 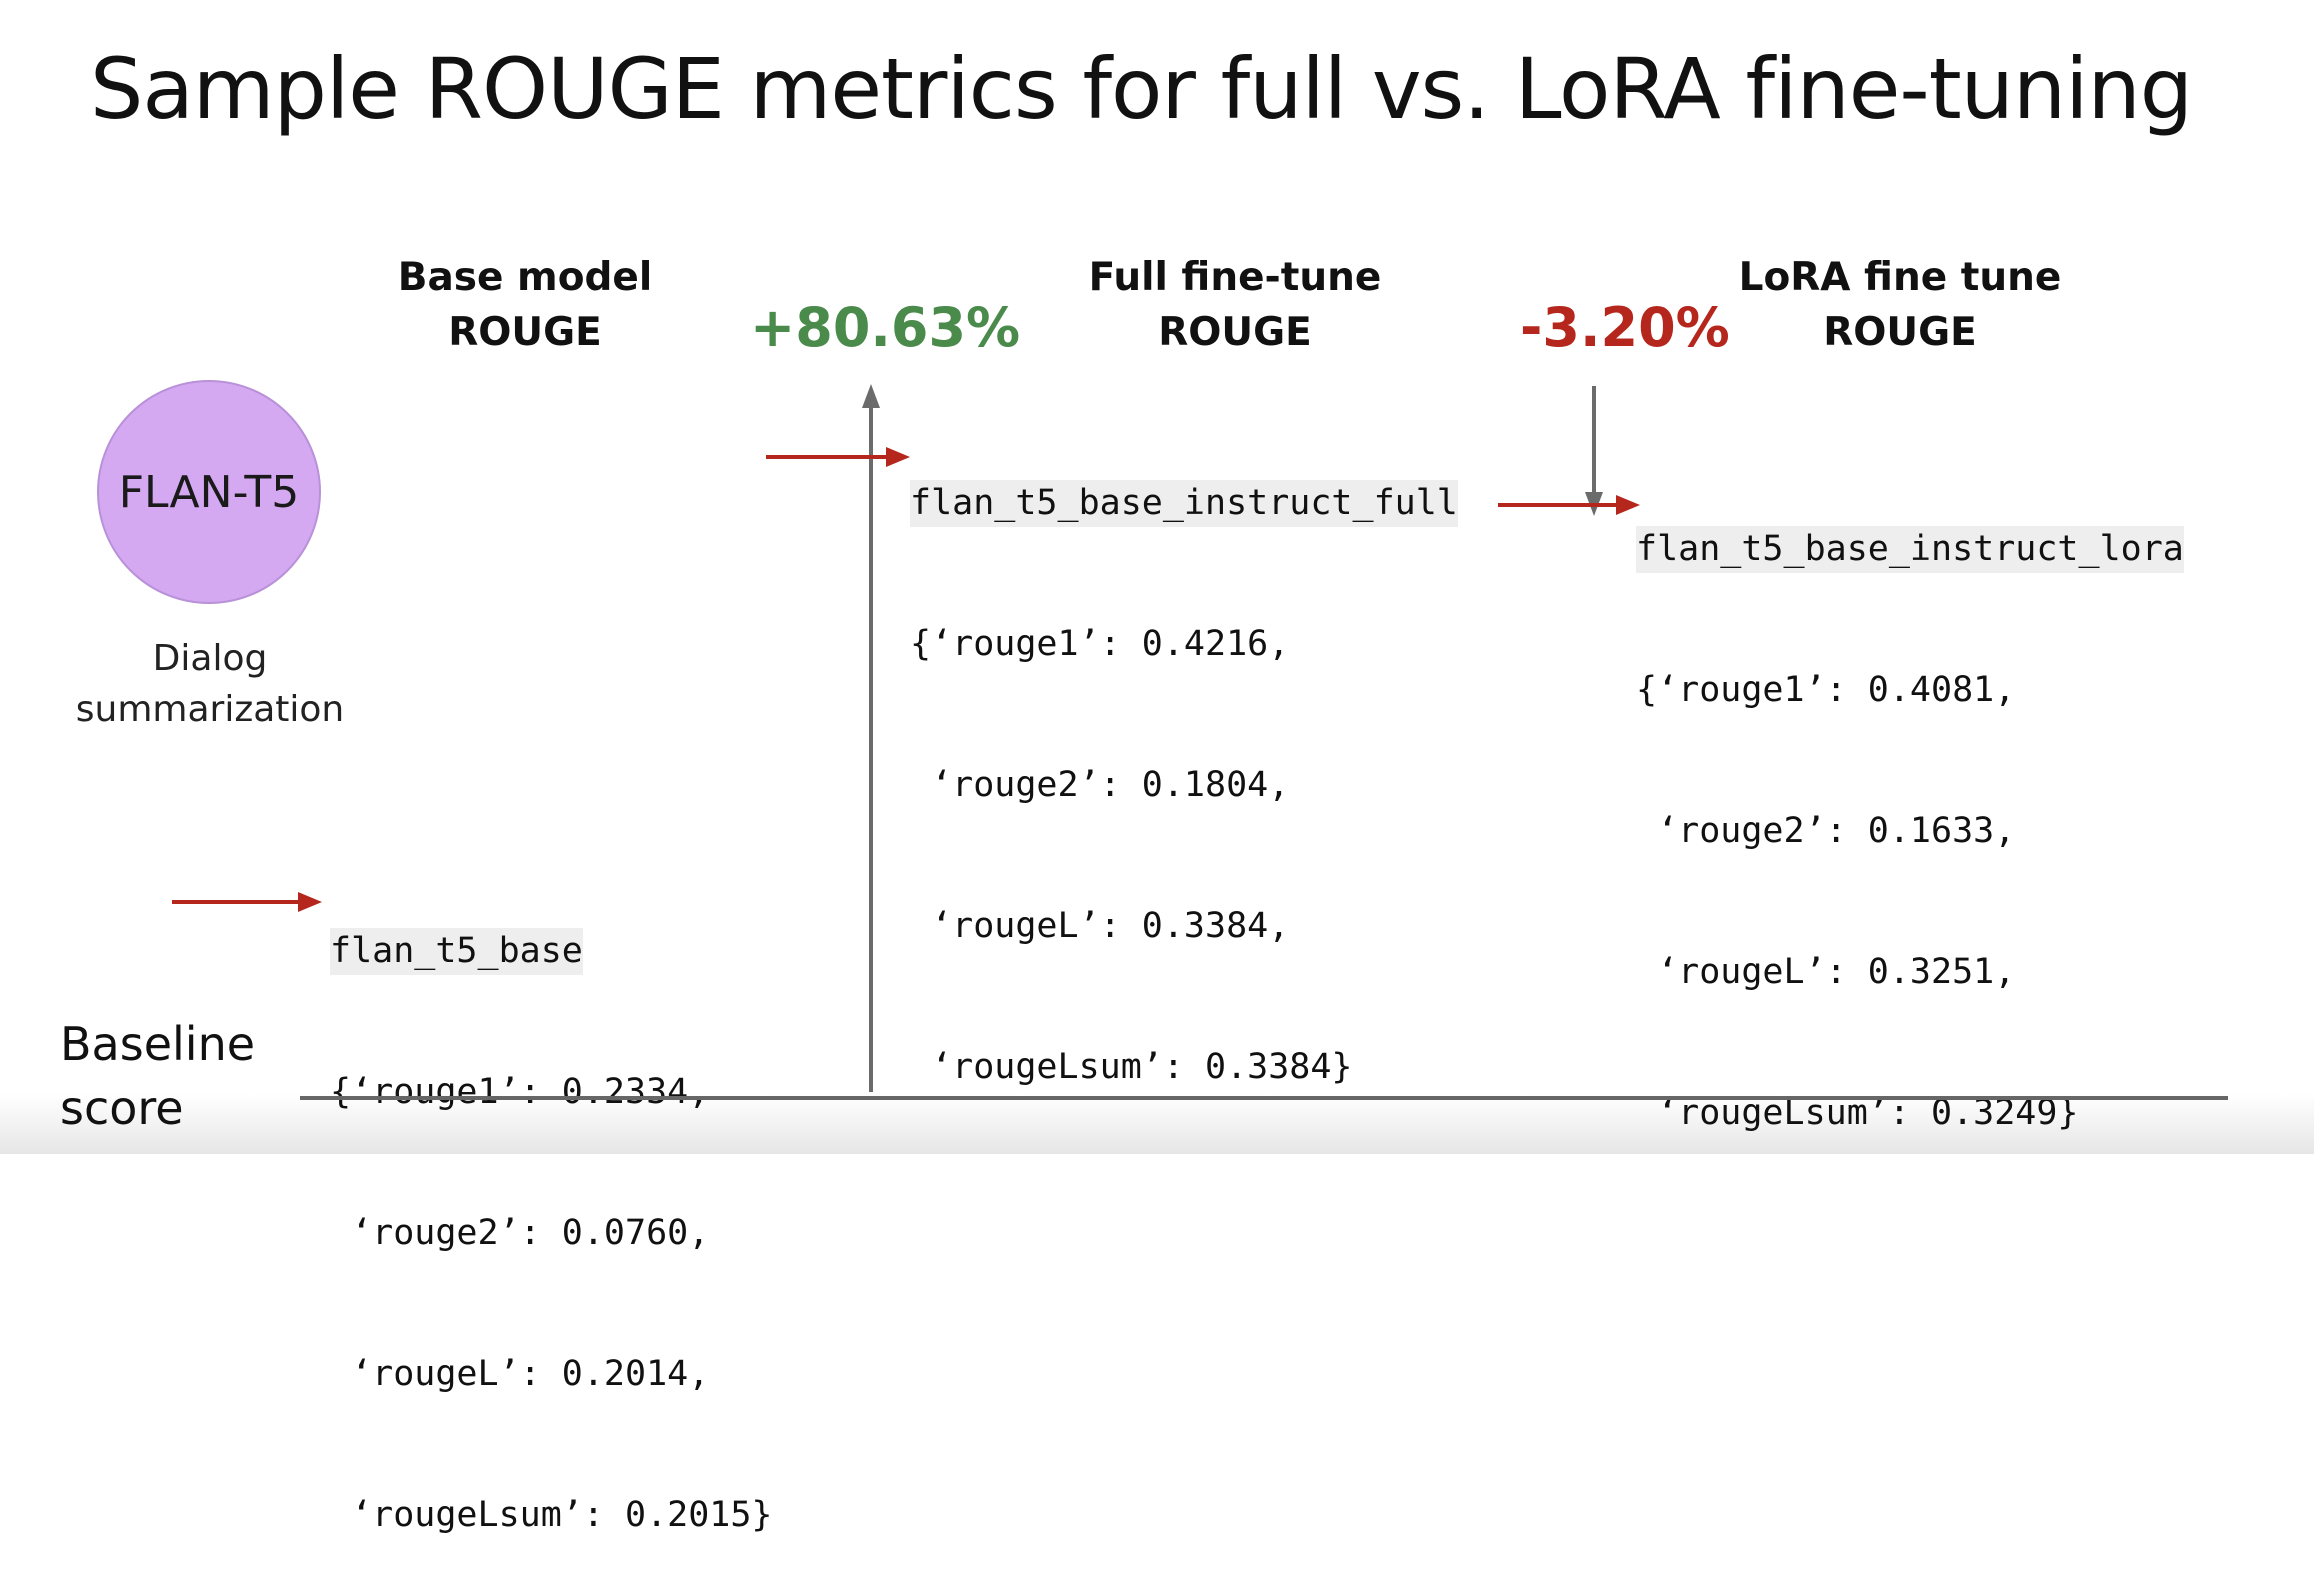 What do you see at coordinates (1100, 926) in the screenshot?
I see `full-rougeL-line: ‘rougeL’: 0.3384,` at bounding box center [1100, 926].